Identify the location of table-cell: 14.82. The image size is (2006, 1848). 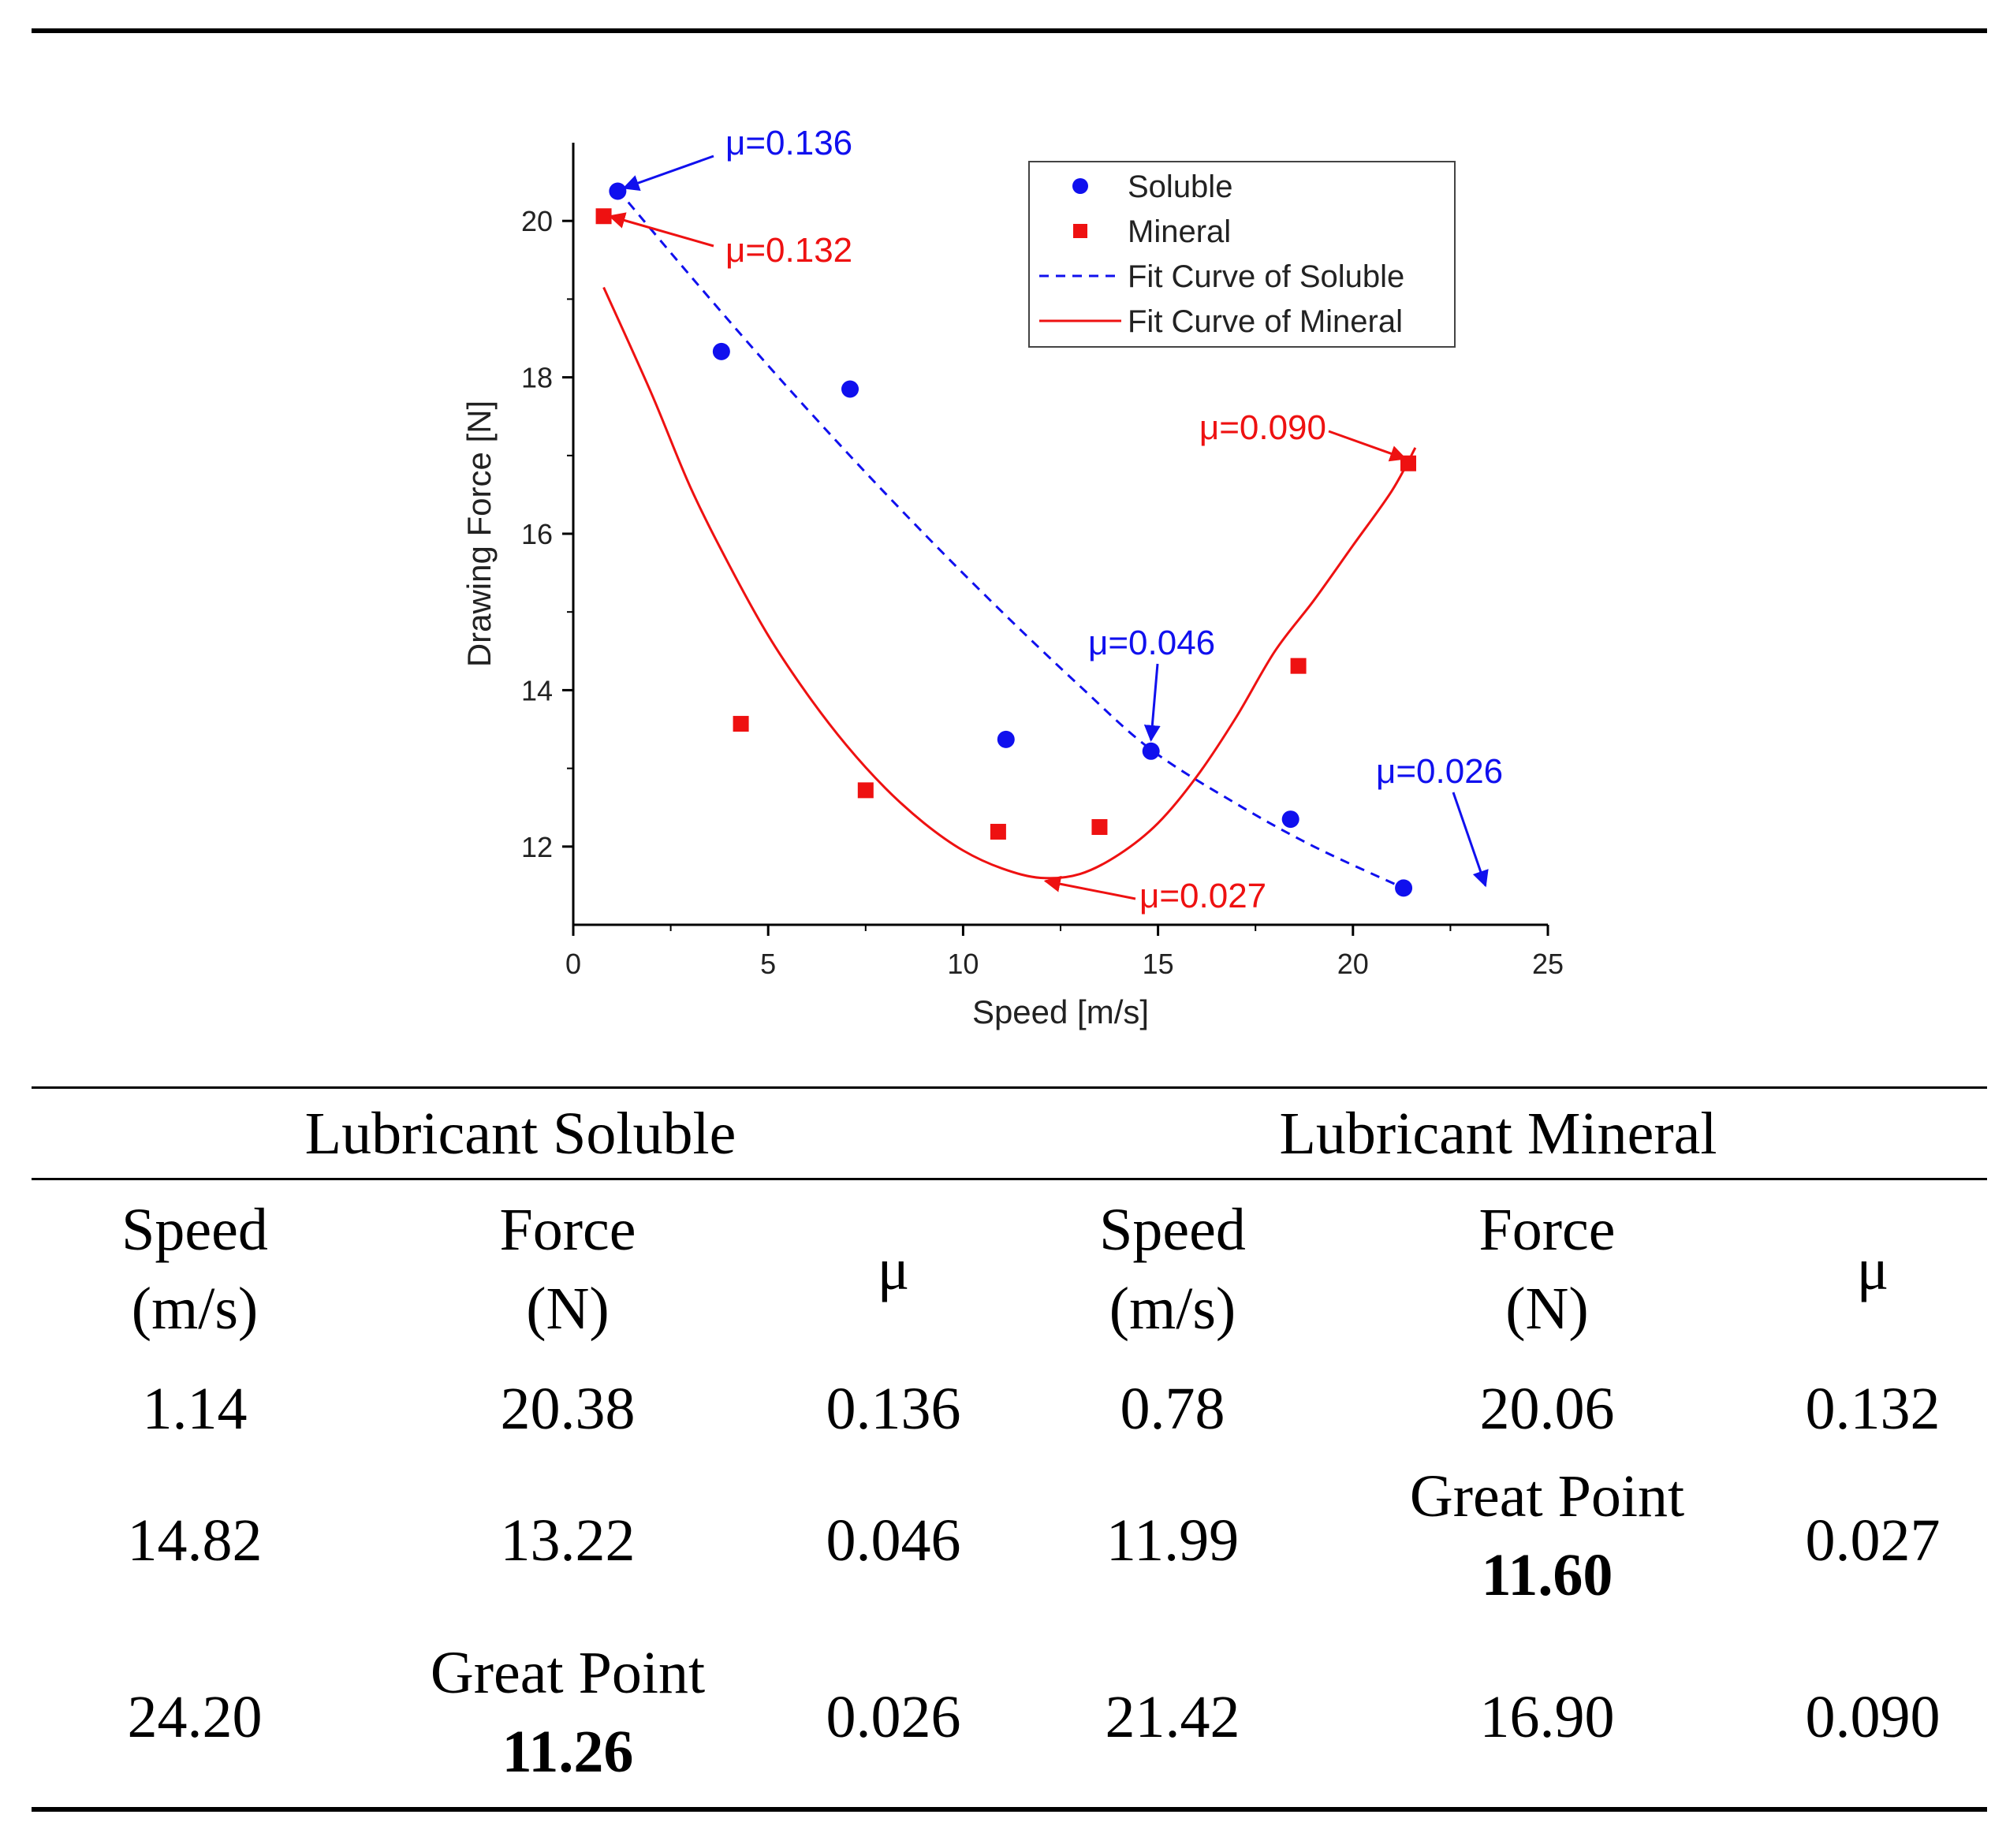
(195, 1540).